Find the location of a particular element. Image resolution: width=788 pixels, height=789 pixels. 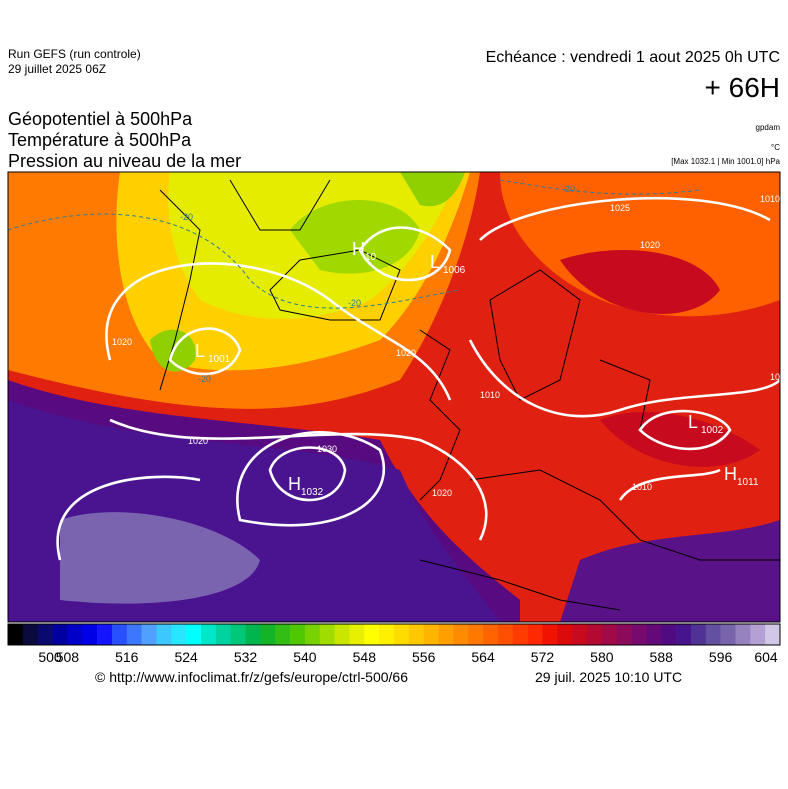

center-pressure: 1032 is located at coordinates (312, 492).